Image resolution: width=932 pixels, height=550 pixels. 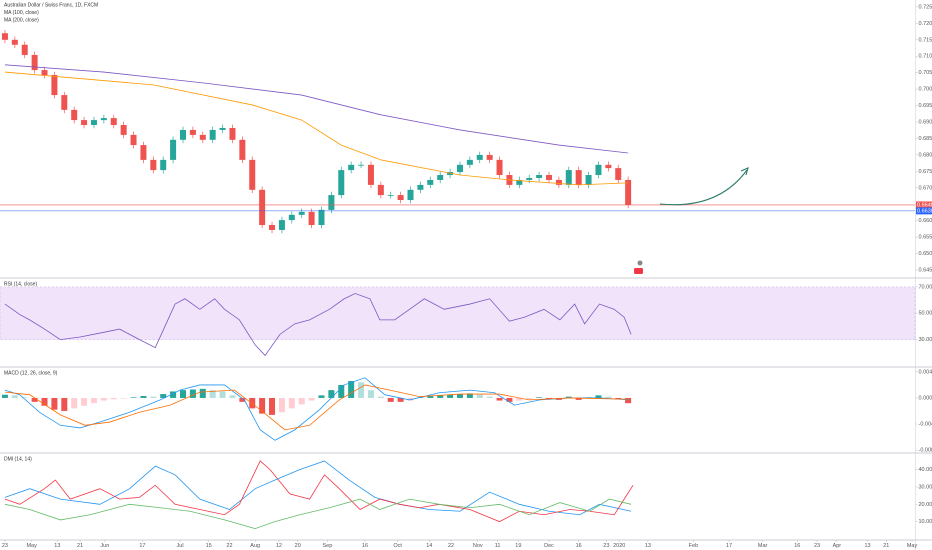 What do you see at coordinates (429, 546) in the screenshot?
I see `x-tick-label: 14` at bounding box center [429, 546].